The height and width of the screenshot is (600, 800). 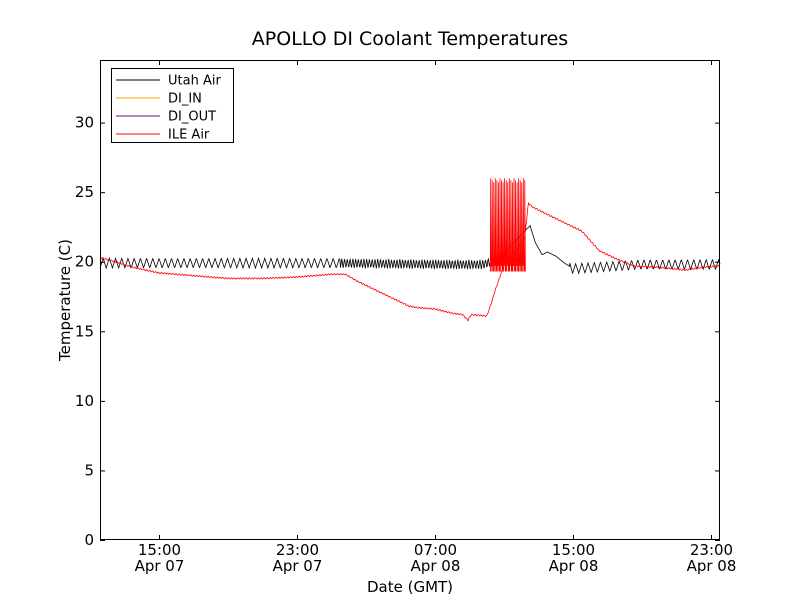 What do you see at coordinates (189, 135) in the screenshot?
I see `legend-label: ILE Air` at bounding box center [189, 135].